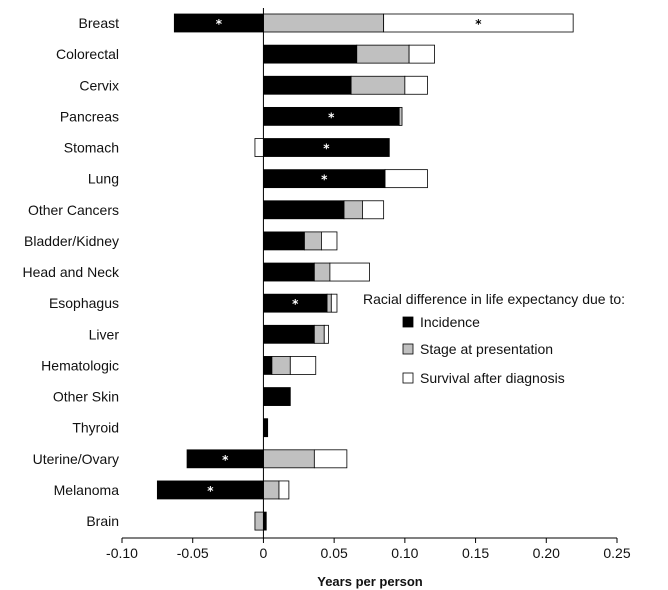  I want to click on category-label-bladder-kidney: Bladder/Kidney, so click(71, 241).